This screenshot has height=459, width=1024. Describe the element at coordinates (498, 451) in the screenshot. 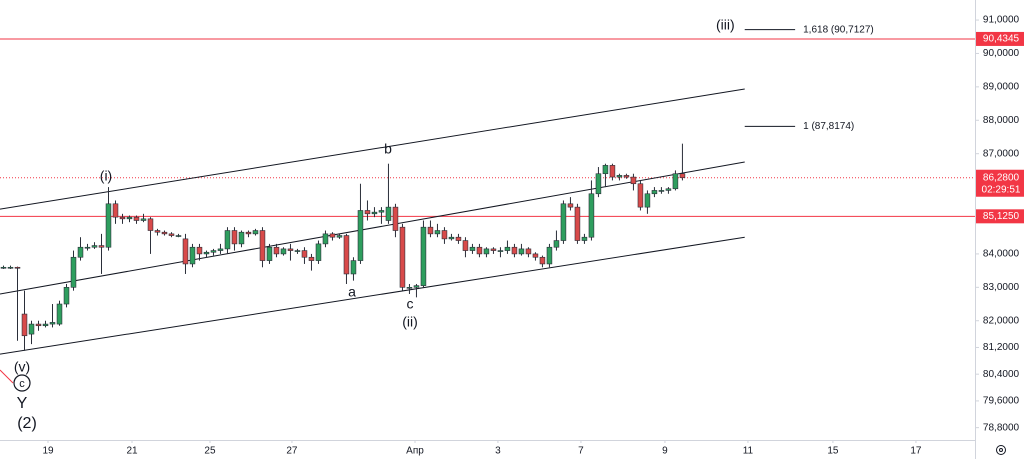

I see `x-tick-label: 3` at that location.